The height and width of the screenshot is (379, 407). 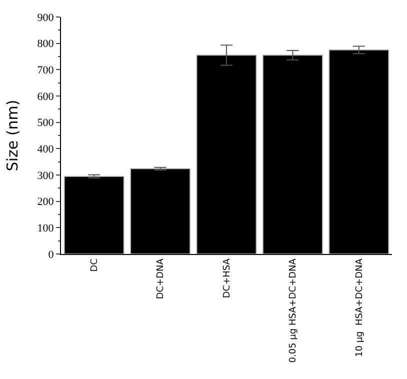 What do you see at coordinates (45, 228) in the screenshot?
I see `y-tick-label: 100` at bounding box center [45, 228].